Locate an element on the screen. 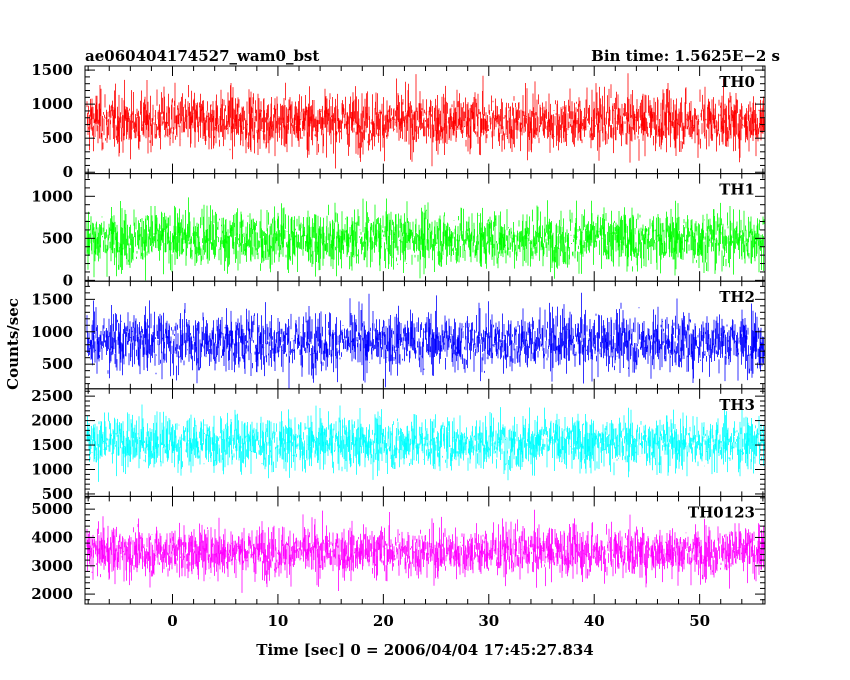 The width and height of the screenshot is (850, 680). series-line-th1 is located at coordinates (425, 239).